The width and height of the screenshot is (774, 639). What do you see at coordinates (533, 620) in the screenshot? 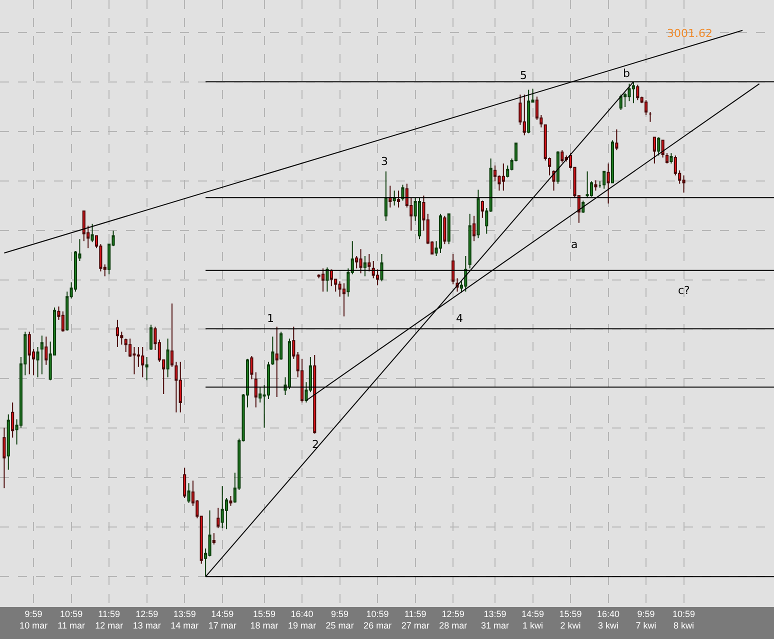
I see `x-tick-label: 14:59 1 kwi` at bounding box center [533, 620].